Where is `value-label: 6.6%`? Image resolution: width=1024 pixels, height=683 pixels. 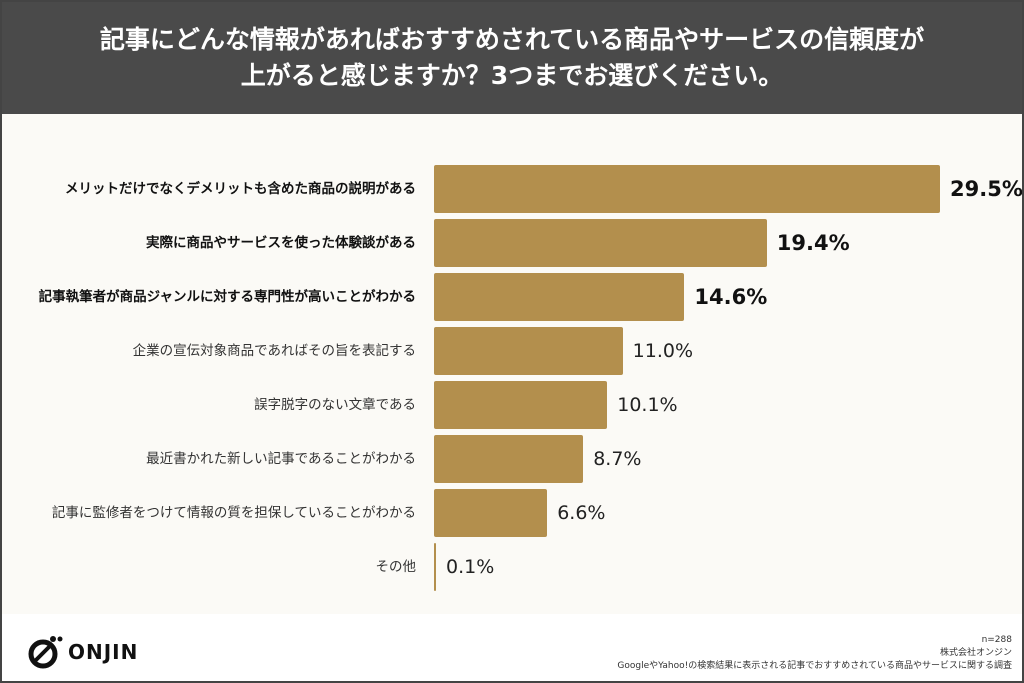
value-label: 6.6% is located at coordinates (581, 513).